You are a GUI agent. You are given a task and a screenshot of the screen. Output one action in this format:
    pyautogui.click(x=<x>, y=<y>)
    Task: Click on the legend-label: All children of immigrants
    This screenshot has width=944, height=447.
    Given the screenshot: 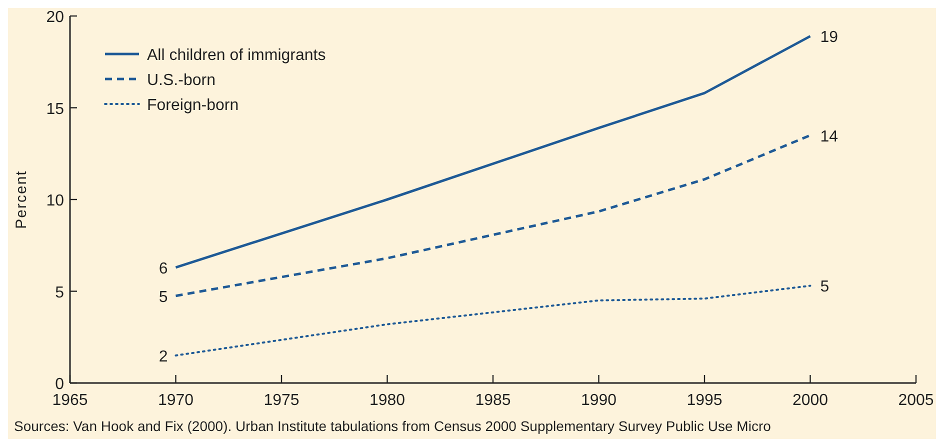 What is the action you would take?
    pyautogui.click(x=236, y=55)
    